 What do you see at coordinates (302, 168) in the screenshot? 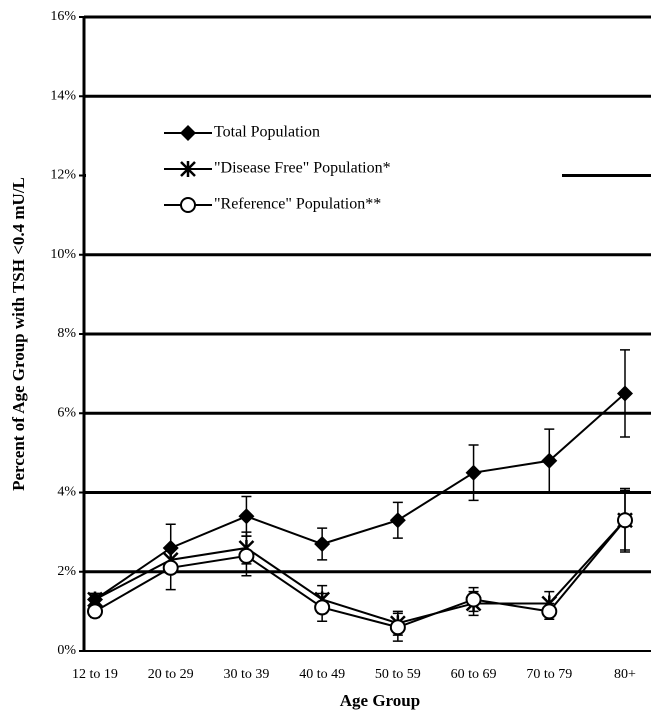
I see `legend-label: "Disease Free" Population*` at bounding box center [302, 168].